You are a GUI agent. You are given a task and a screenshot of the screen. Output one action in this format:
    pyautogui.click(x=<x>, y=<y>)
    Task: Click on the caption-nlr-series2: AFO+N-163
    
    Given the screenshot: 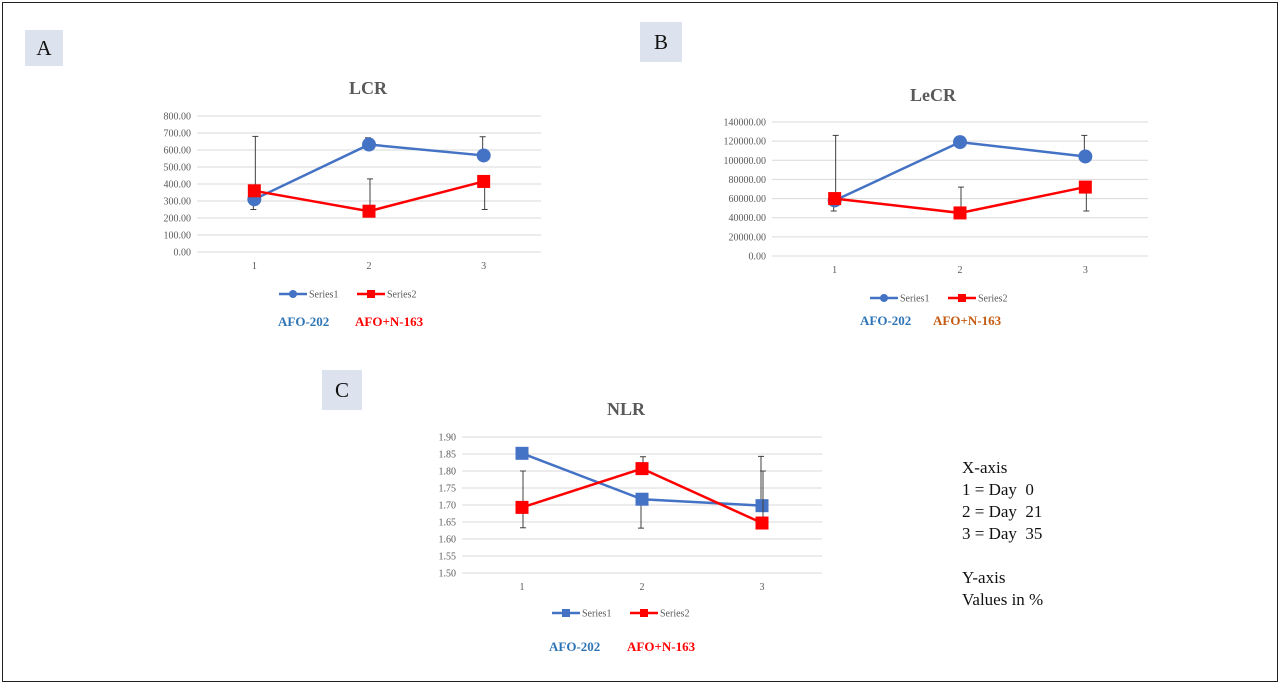 What is the action you would take?
    pyautogui.click(x=661, y=646)
    